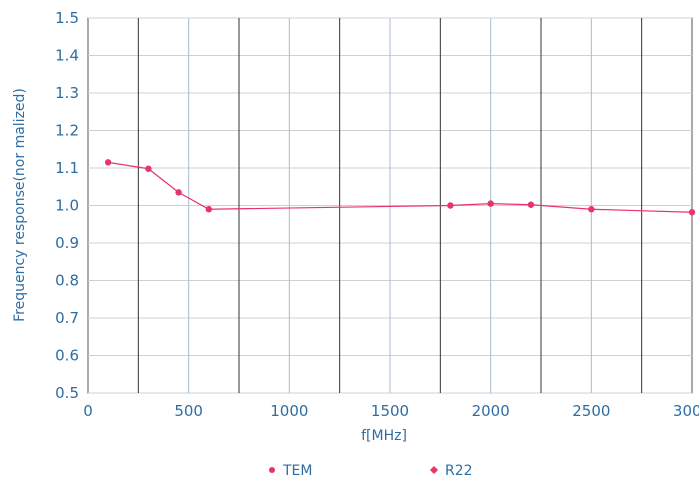  Describe the element at coordinates (88, 411) in the screenshot. I see `x-tick-label: 0` at that location.